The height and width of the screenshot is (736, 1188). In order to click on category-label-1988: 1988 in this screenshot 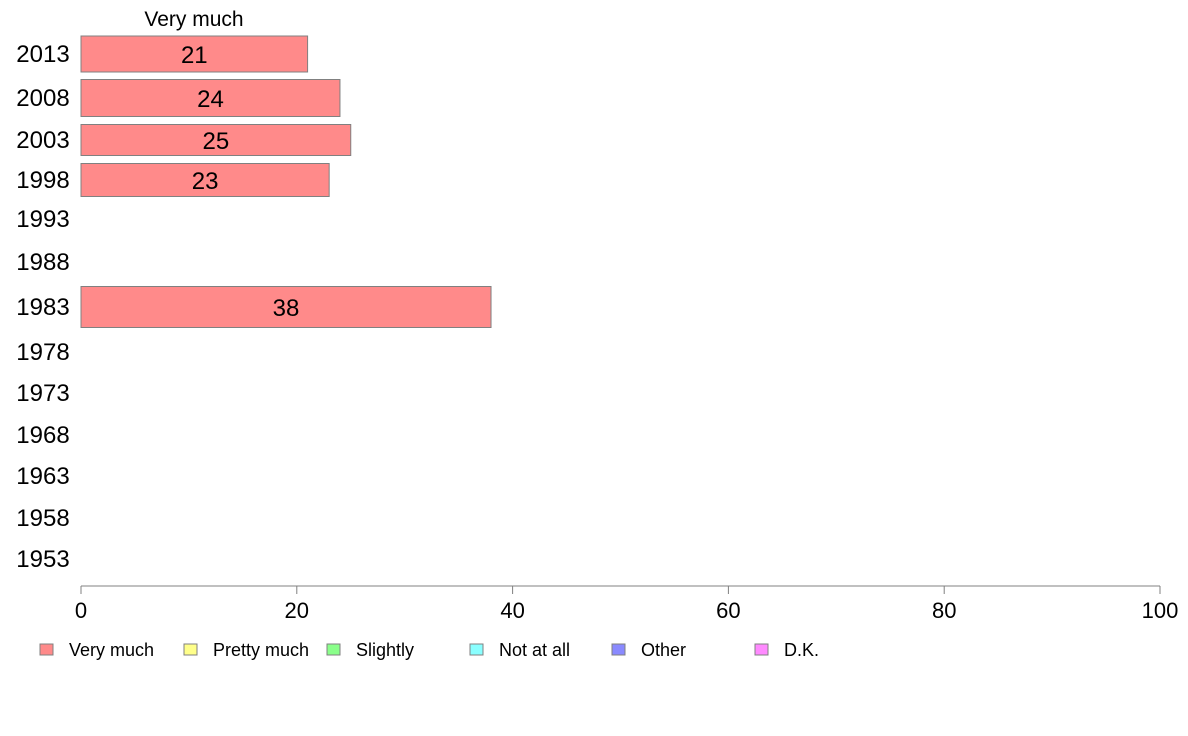, I will do `click(42, 262)`.